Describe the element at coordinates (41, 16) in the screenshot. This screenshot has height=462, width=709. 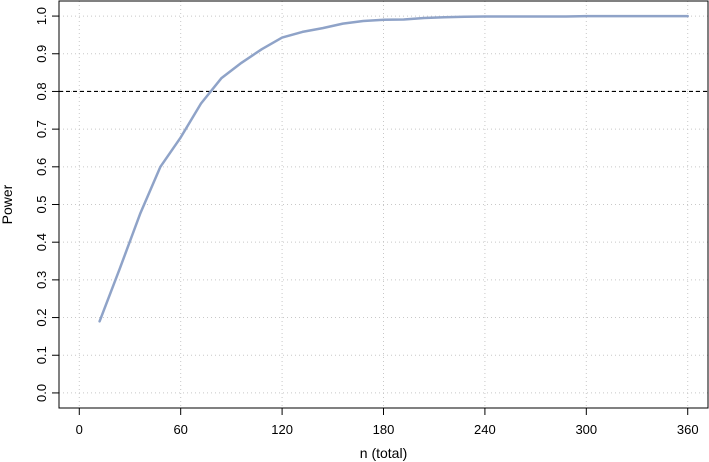
I see `y-tick-label: 1.0` at that location.